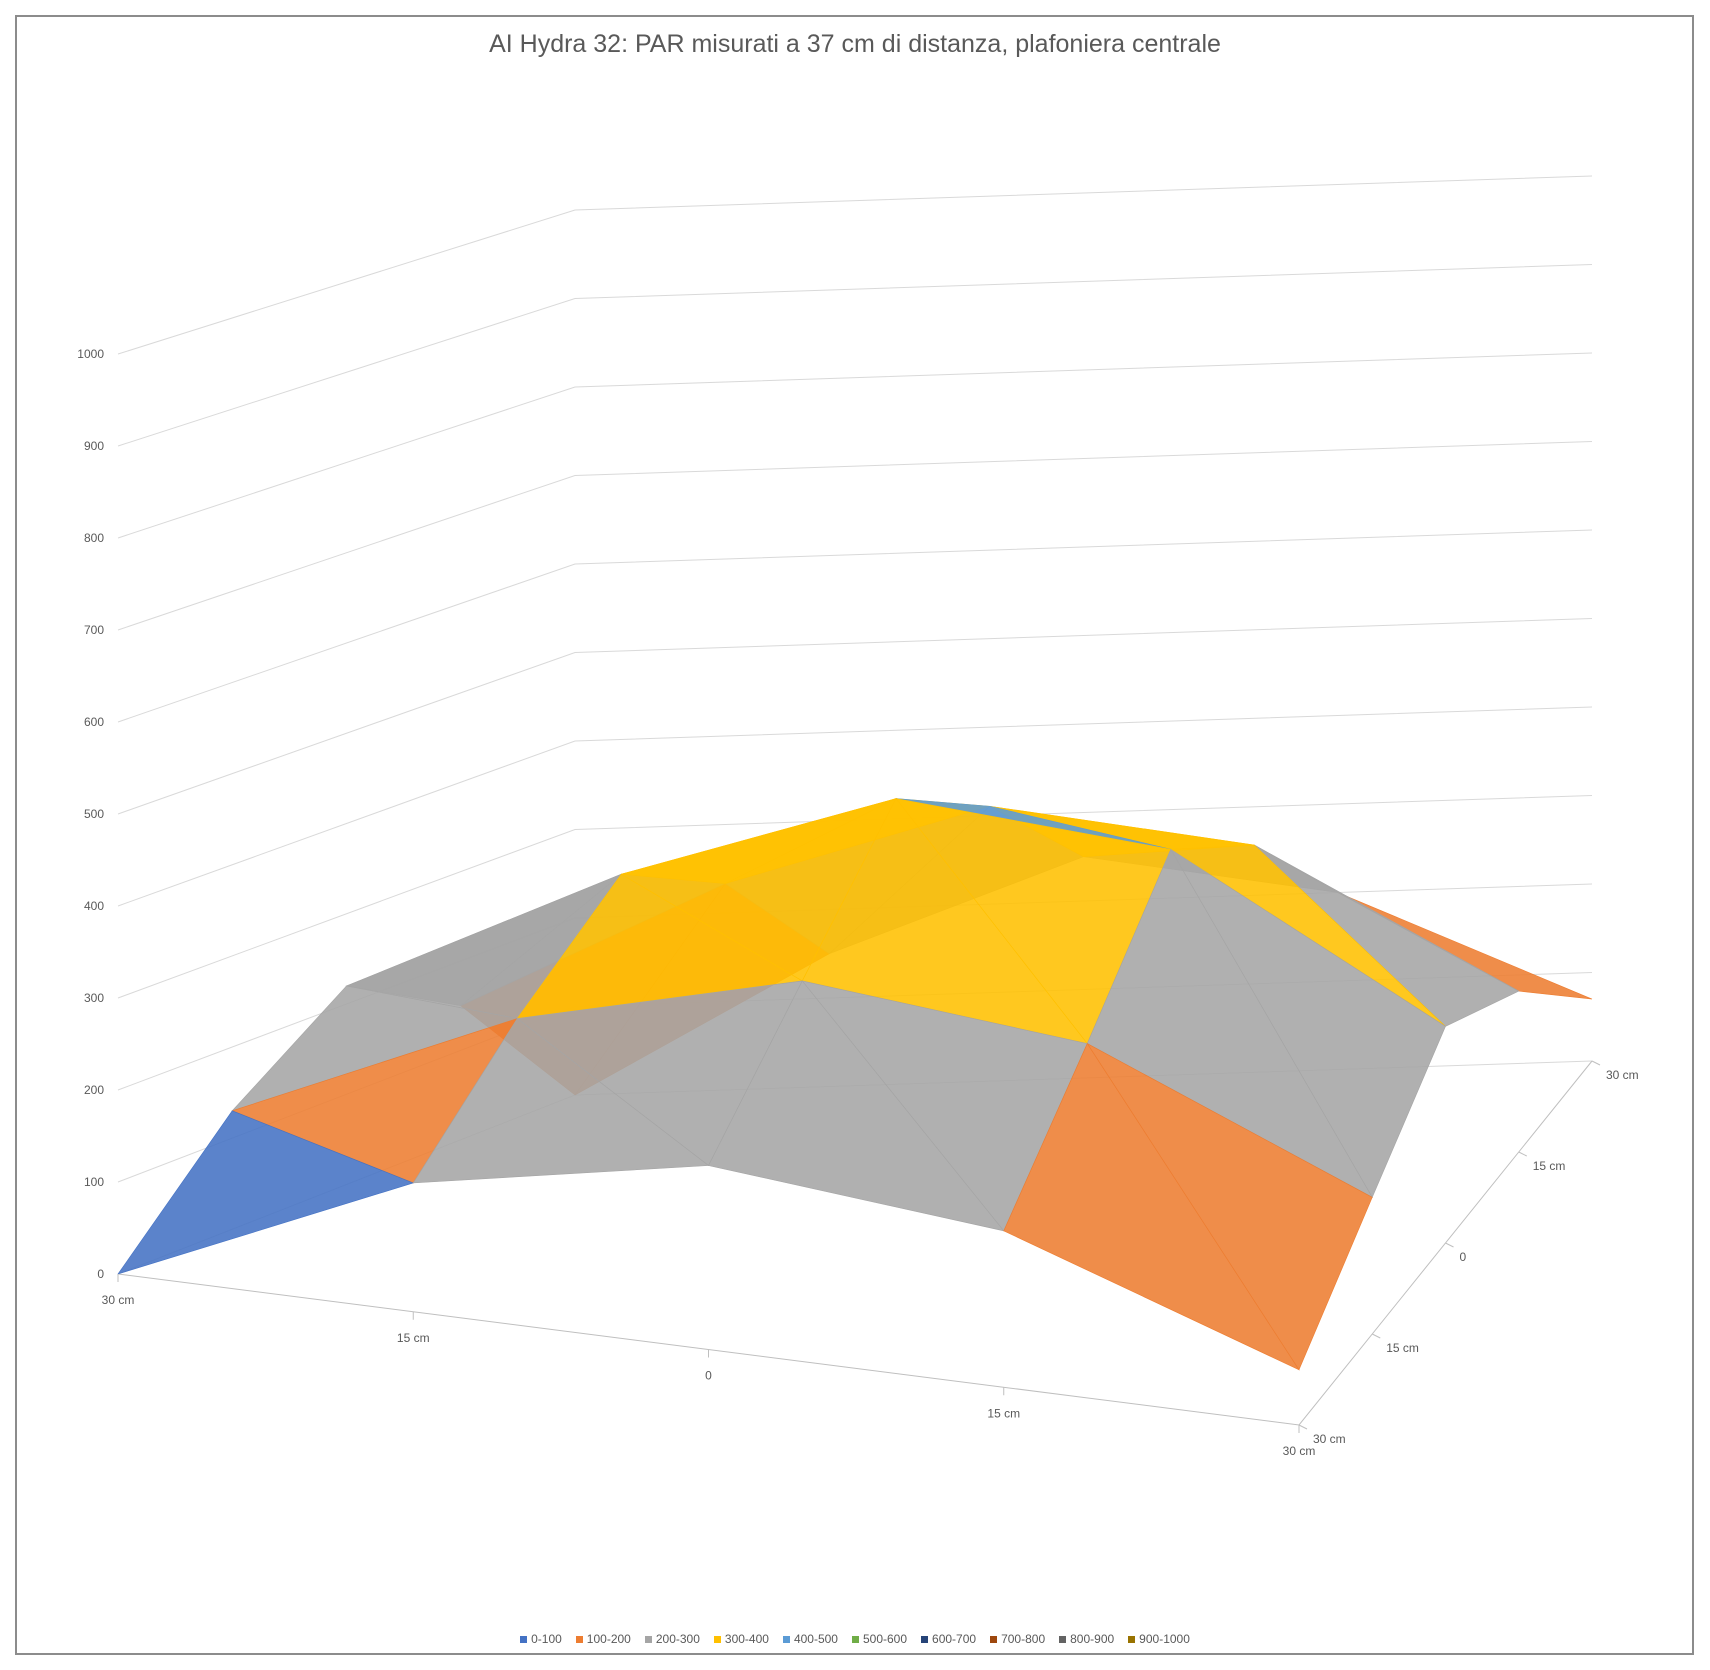 This screenshot has height=1670, width=1710. I want to click on legend-label: 0-100, so click(546, 1639).